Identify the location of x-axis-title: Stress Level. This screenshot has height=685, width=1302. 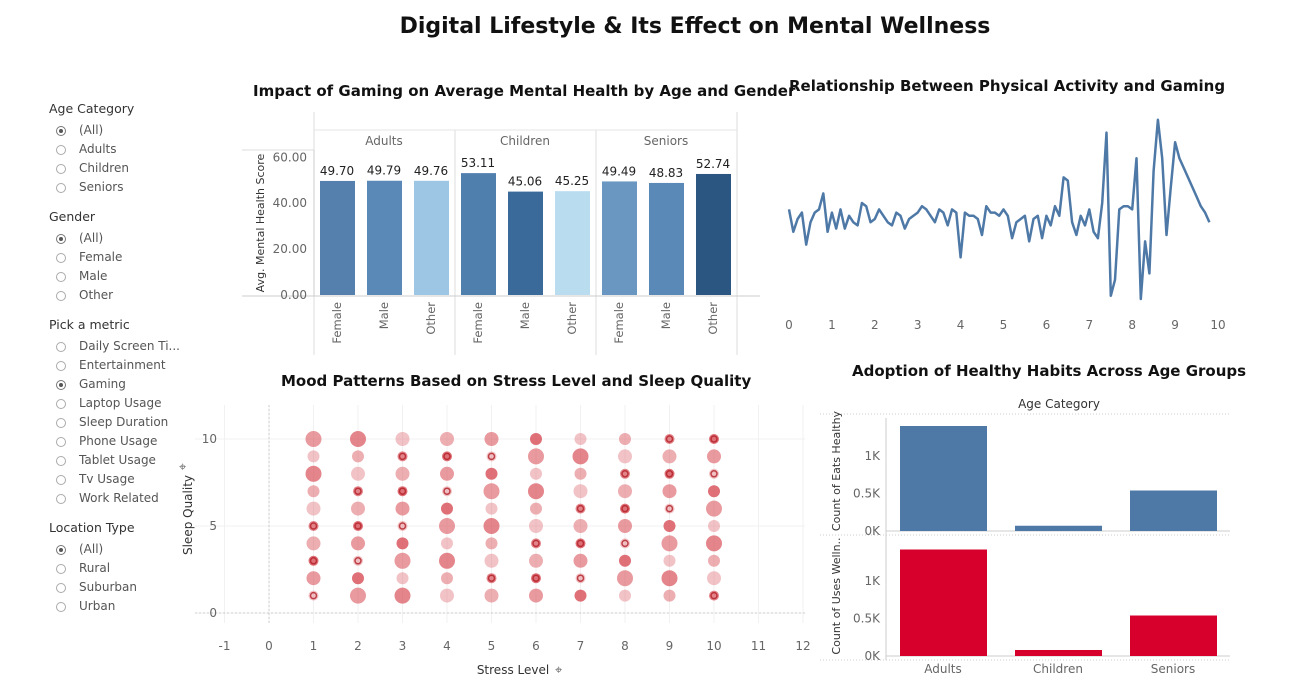
(513, 670).